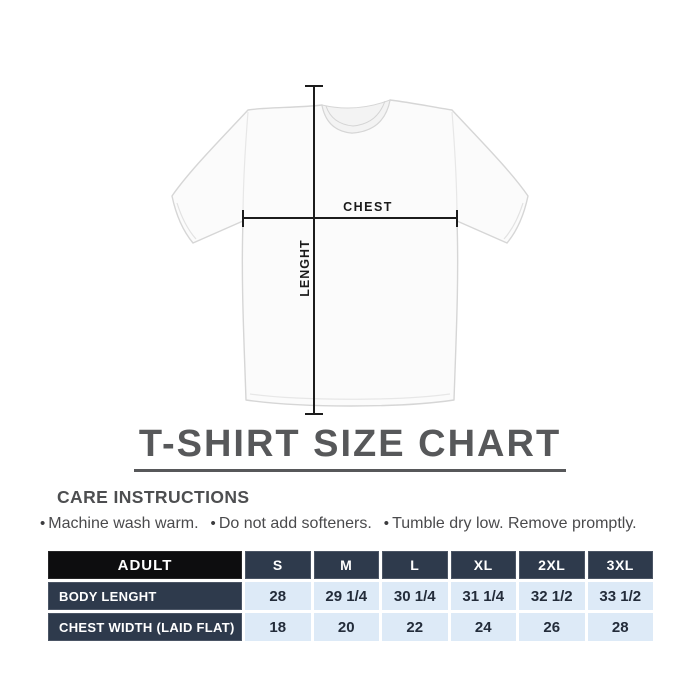  Describe the element at coordinates (123, 523) in the screenshot. I see `care-item-text: Machine wash warm.` at that location.